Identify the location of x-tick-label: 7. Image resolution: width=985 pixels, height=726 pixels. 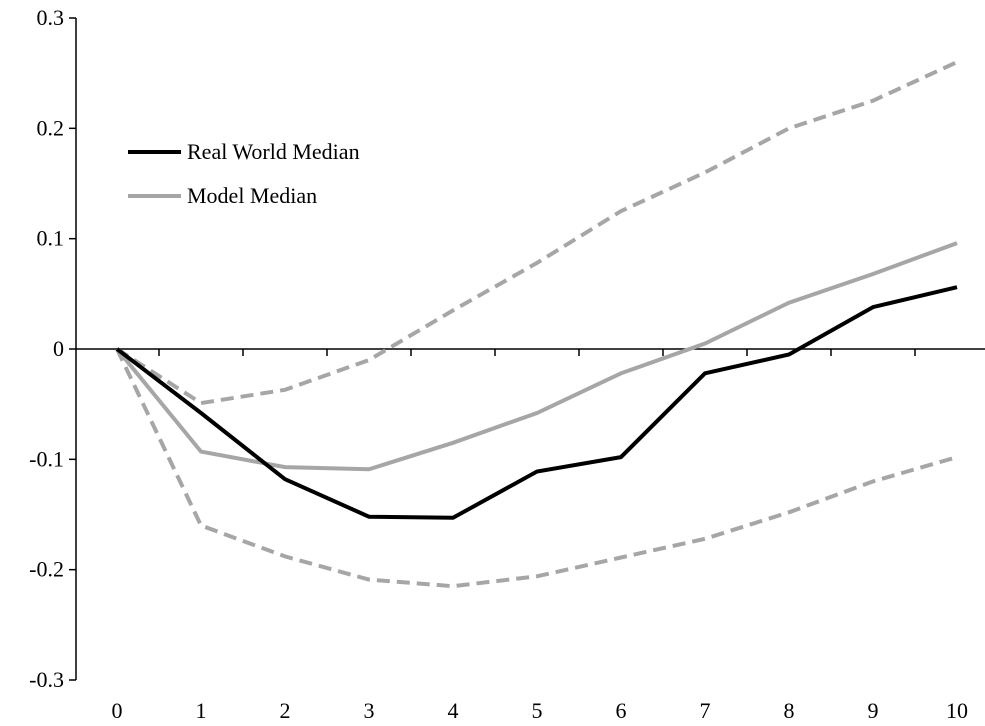
(705, 710).